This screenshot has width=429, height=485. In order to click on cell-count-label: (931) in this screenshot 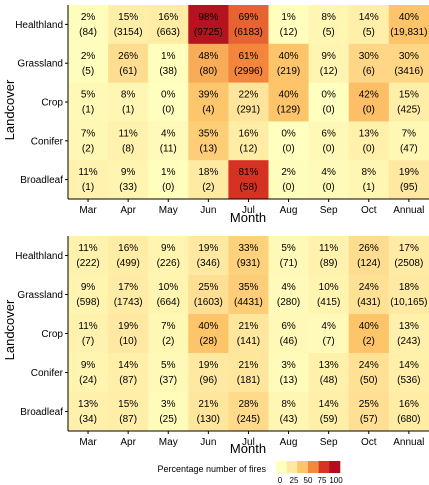, I will do `click(248, 263)`.